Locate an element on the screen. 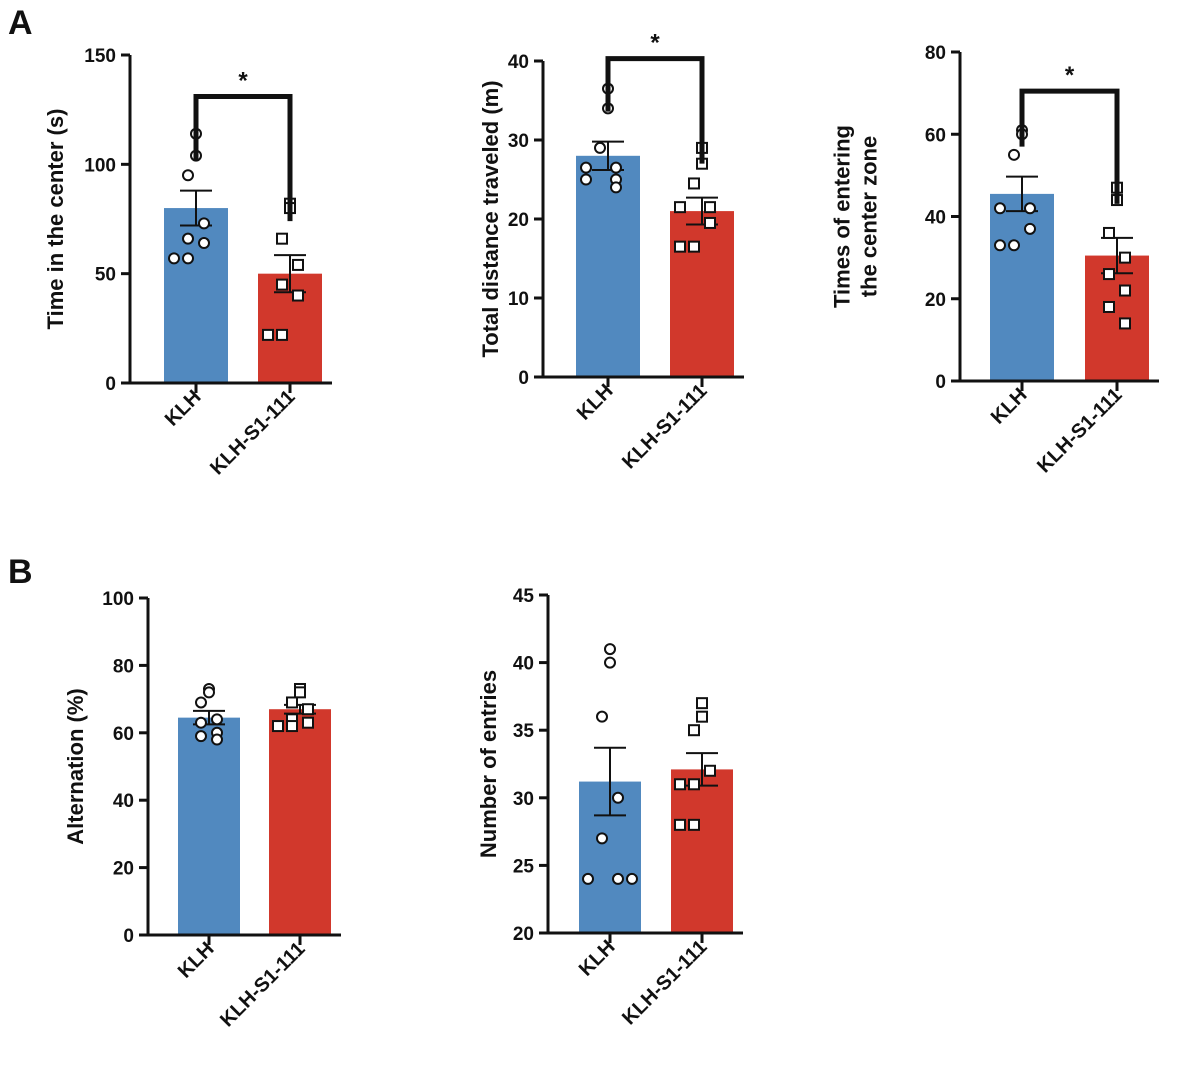  y-axis-title: Time in the center (s) is located at coordinates (55, 219).